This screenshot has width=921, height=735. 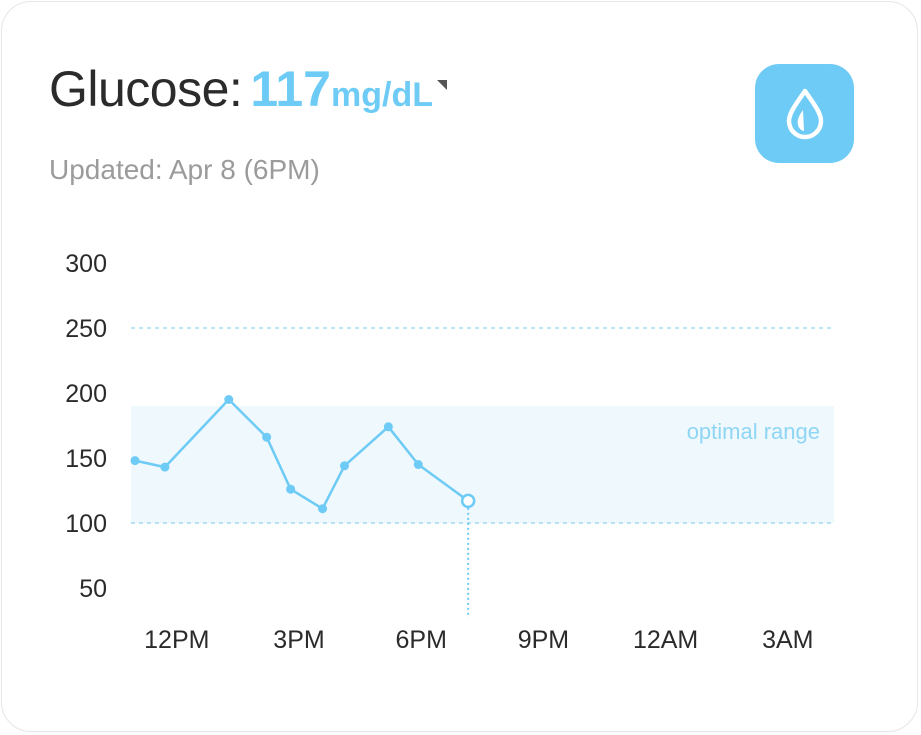 What do you see at coordinates (86, 394) in the screenshot?
I see `y-tick-label: 200` at bounding box center [86, 394].